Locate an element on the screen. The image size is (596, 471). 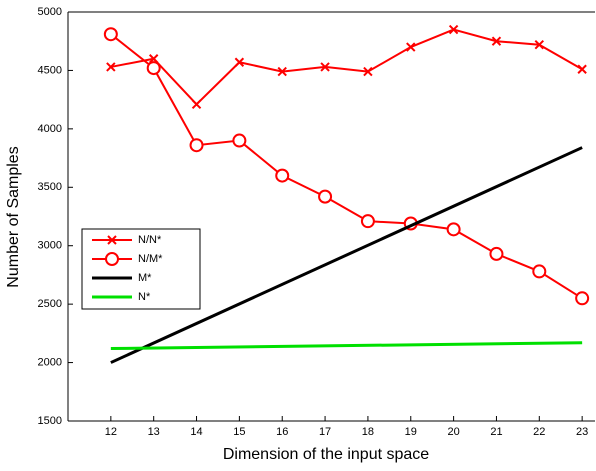
y-tick-label: 3500 is located at coordinates (50, 187).